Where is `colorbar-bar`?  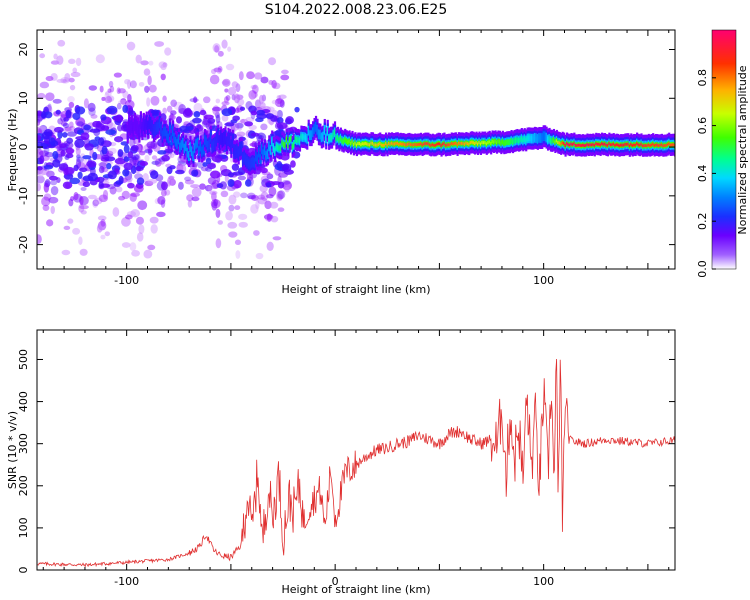 colorbar-bar is located at coordinates (724, 149).